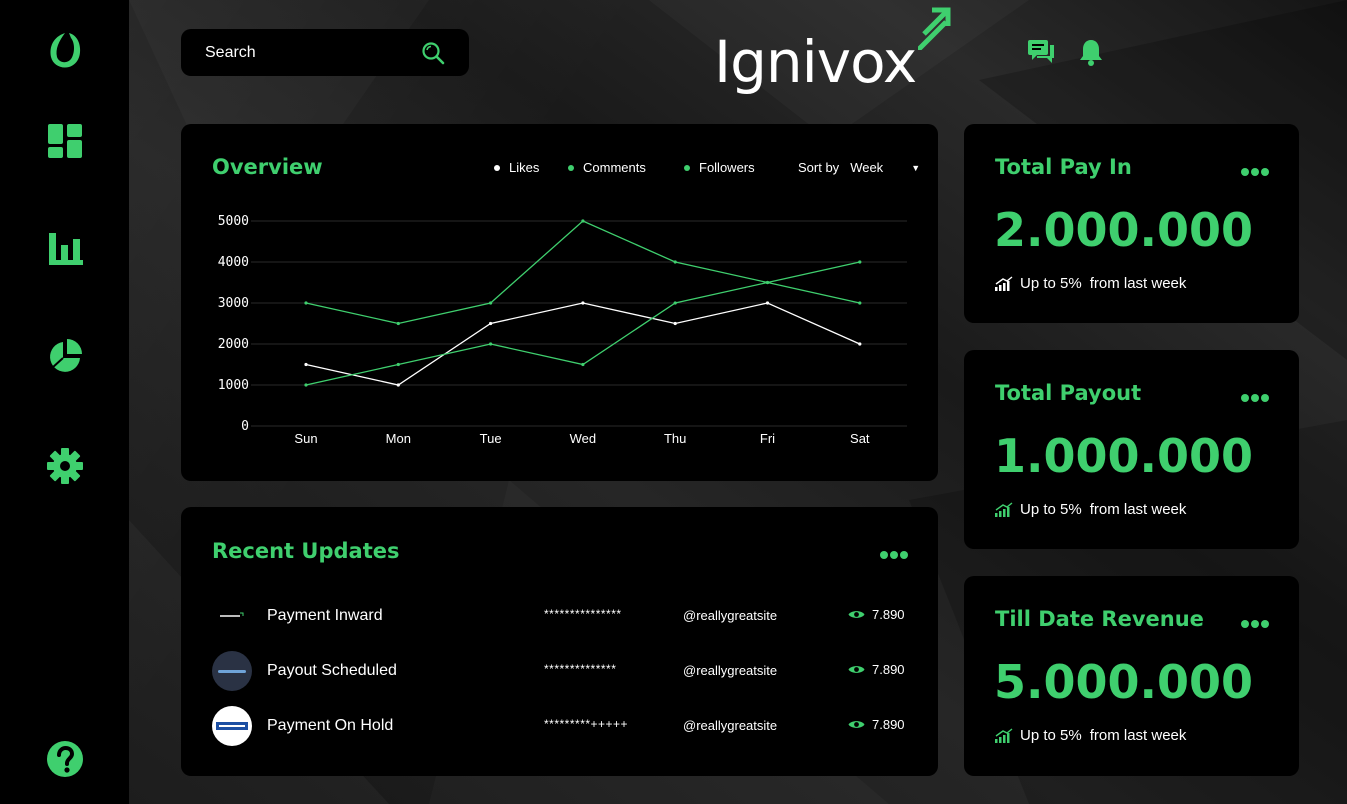 This screenshot has width=1347, height=804. What do you see at coordinates (433, 55) in the screenshot?
I see `search-icon` at bounding box center [433, 55].